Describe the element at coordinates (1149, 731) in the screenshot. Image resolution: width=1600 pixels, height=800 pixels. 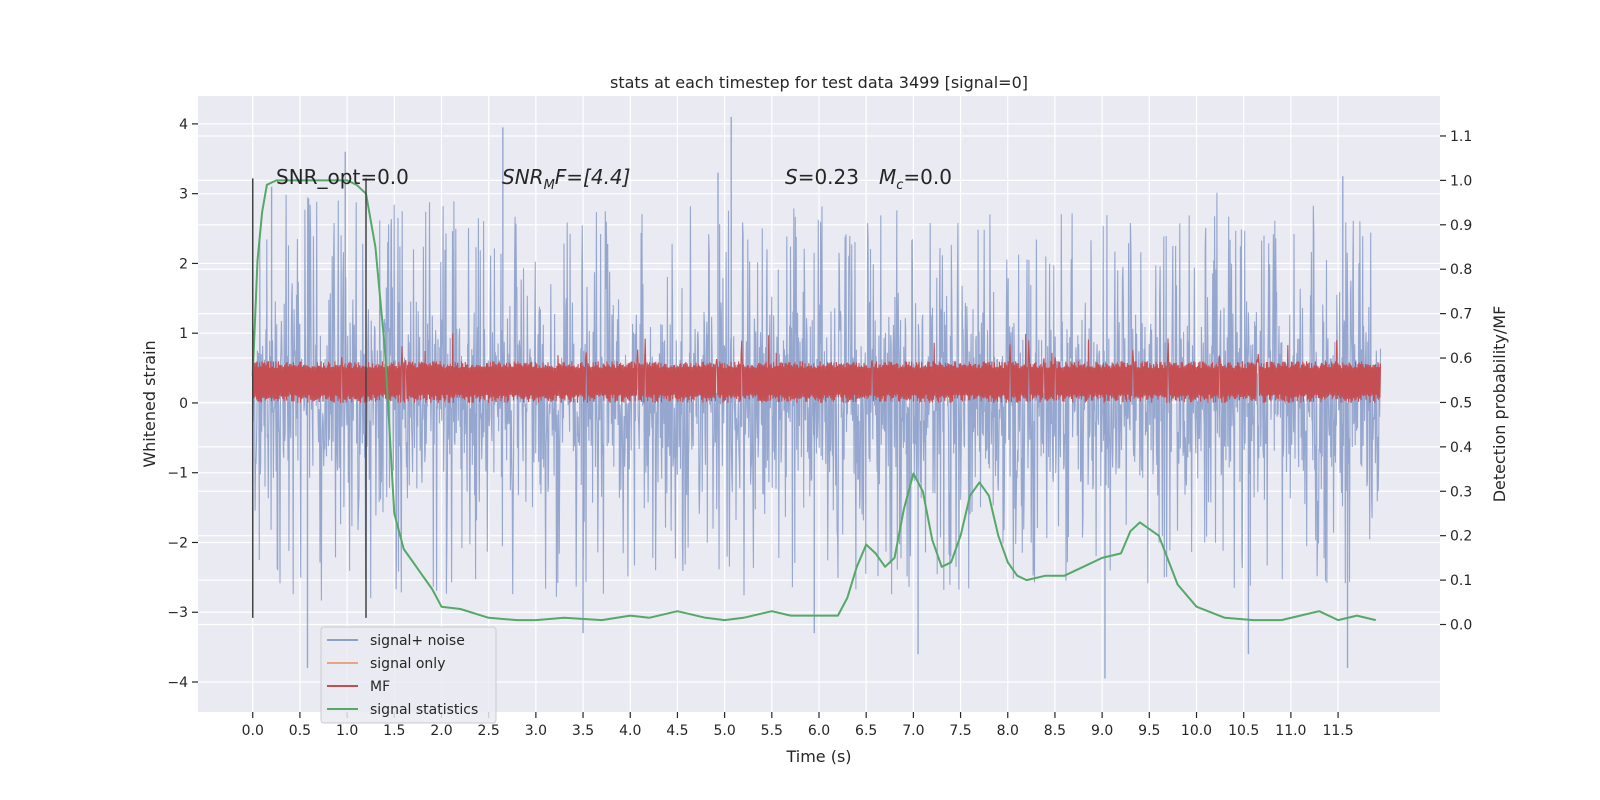
I see `x-tick-label: 9.5` at that location.